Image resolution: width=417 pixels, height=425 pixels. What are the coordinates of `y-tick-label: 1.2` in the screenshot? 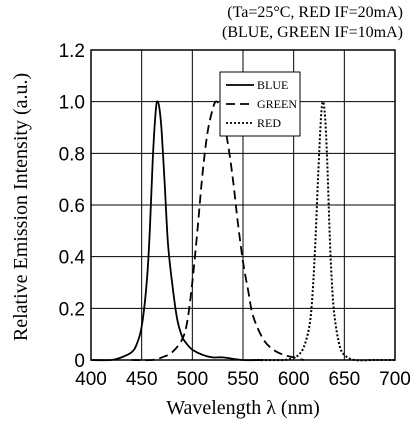 It's located at (72, 51).